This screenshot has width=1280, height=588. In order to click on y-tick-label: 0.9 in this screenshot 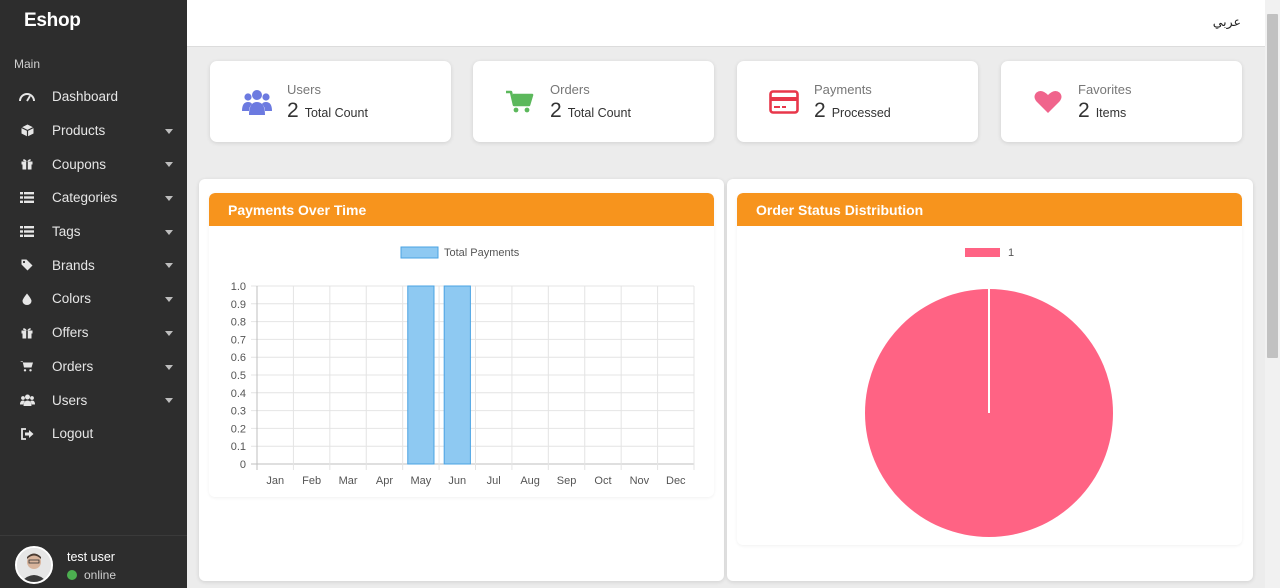, I will do `click(238, 305)`.